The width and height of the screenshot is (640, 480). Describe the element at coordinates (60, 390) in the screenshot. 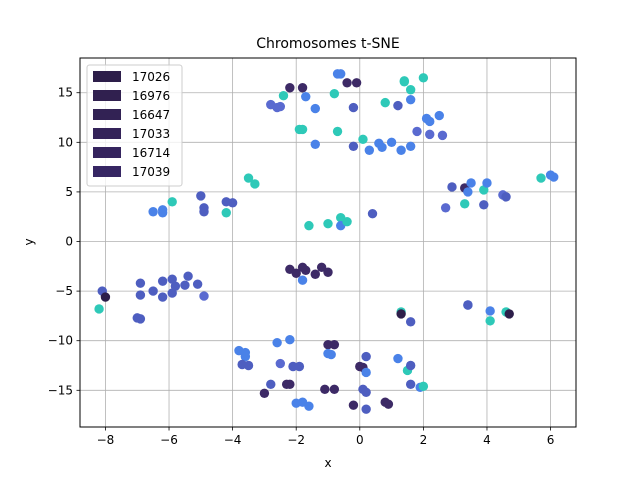

I see `y-tick-label: −15` at that location.